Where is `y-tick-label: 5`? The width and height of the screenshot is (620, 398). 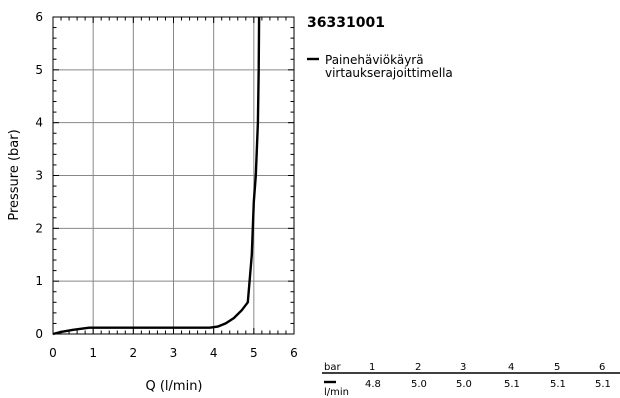 y-tick-label: 5 is located at coordinates (39, 70).